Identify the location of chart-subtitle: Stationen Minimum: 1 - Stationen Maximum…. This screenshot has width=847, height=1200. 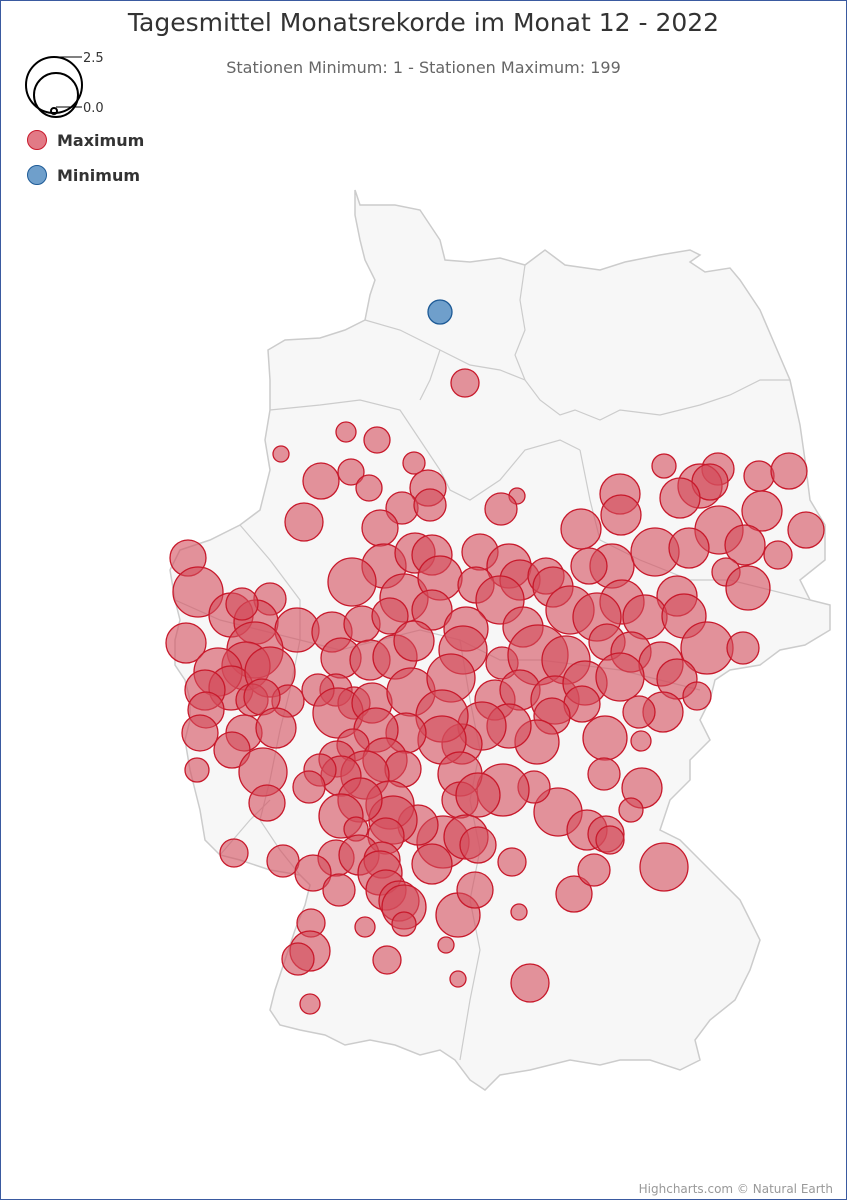
(423, 67).